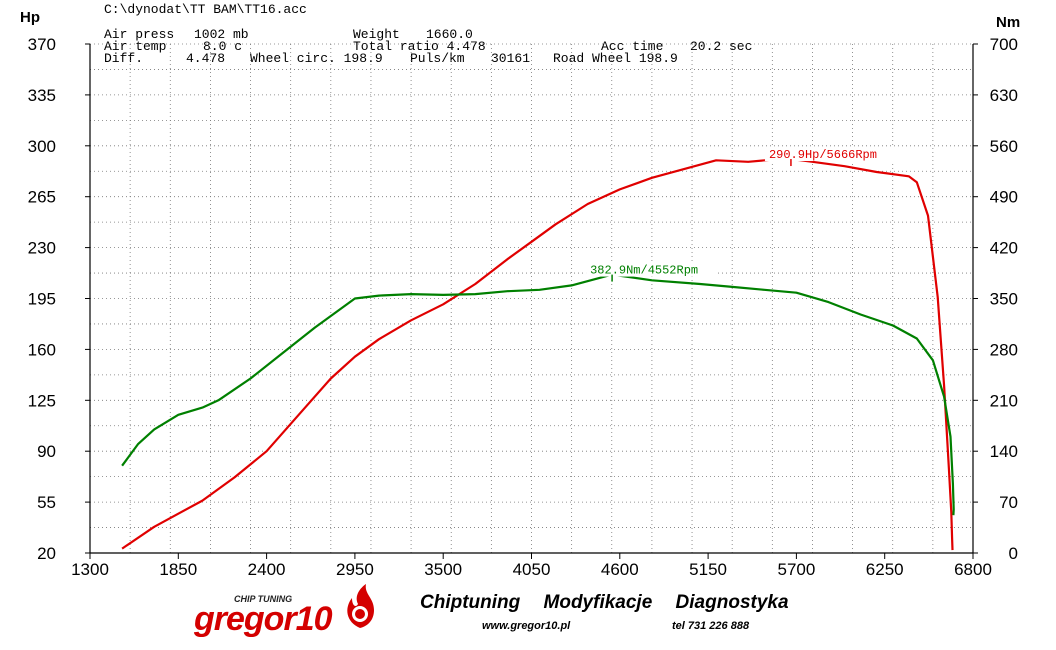 The height and width of the screenshot is (650, 1056). Describe the element at coordinates (620, 569) in the screenshot. I see `x-tick-label: 4600` at that location.